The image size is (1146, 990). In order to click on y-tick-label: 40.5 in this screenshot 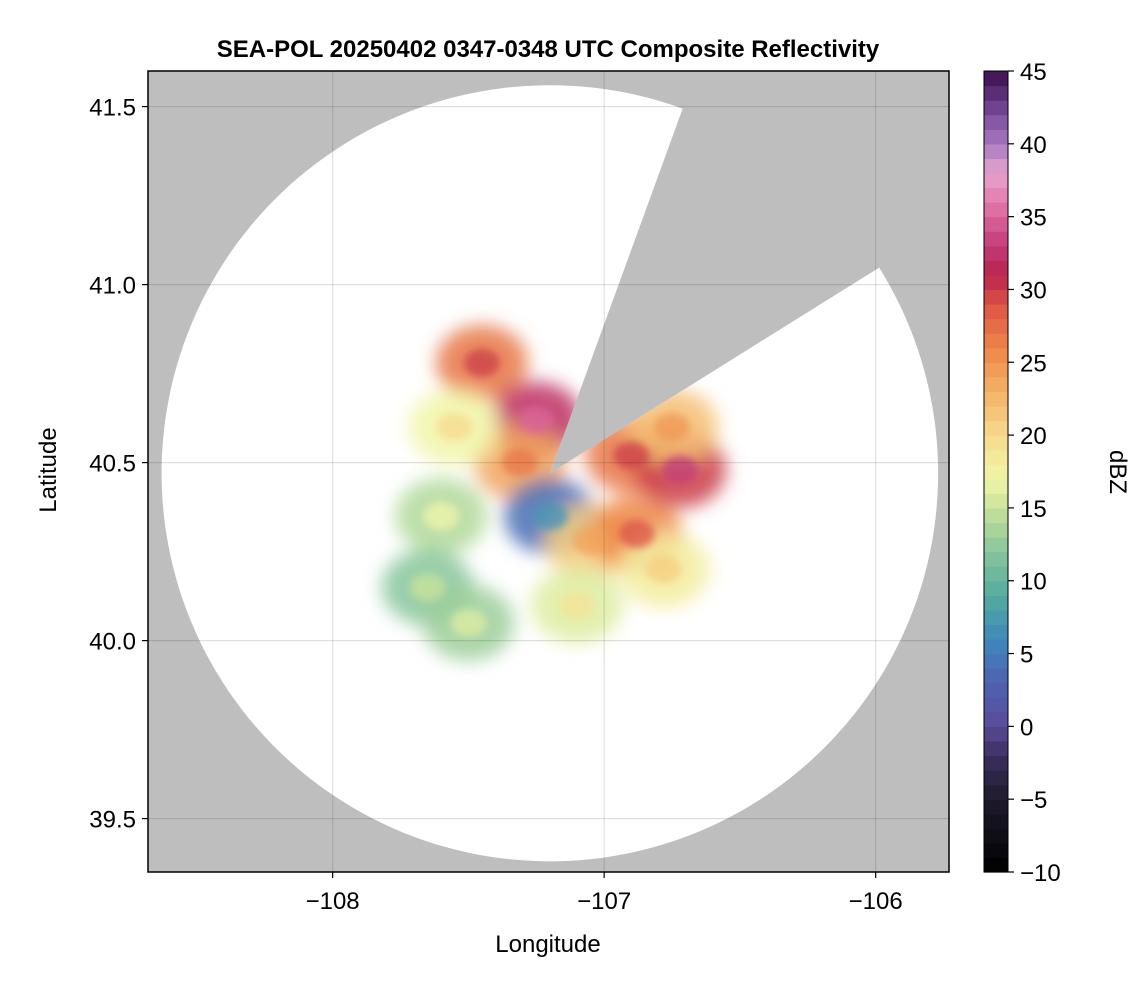, I will do `click(112, 464)`.